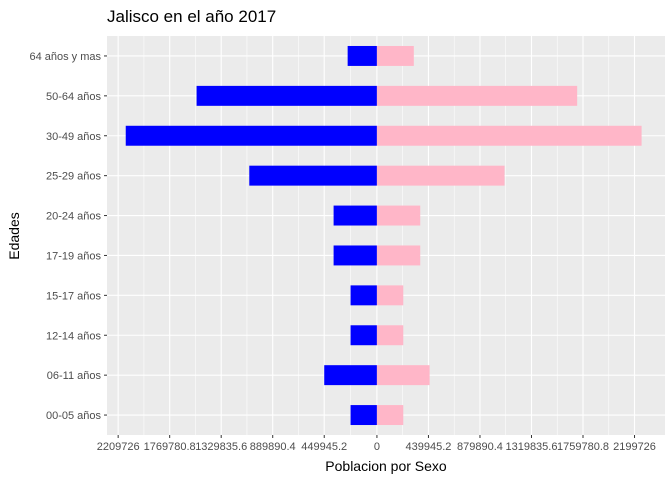  Describe the element at coordinates (74, 296) in the screenshot. I see `y-tick-label: 15-17 años` at that location.